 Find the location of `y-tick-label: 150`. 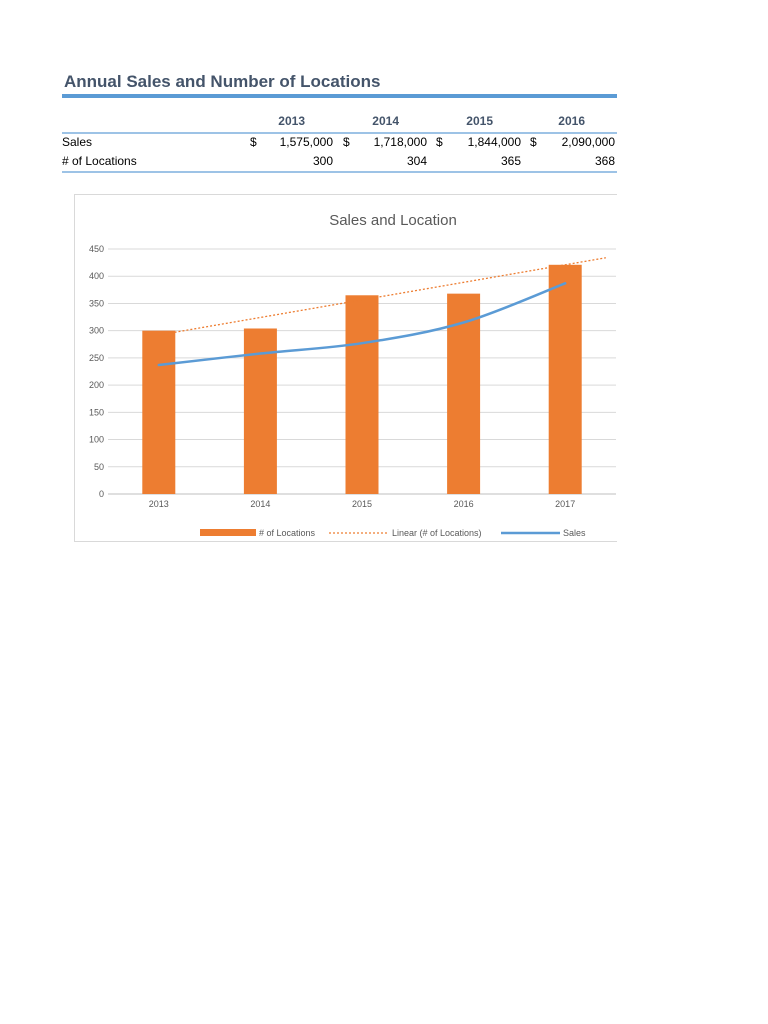

y-tick-label: 150 is located at coordinates (96, 412).